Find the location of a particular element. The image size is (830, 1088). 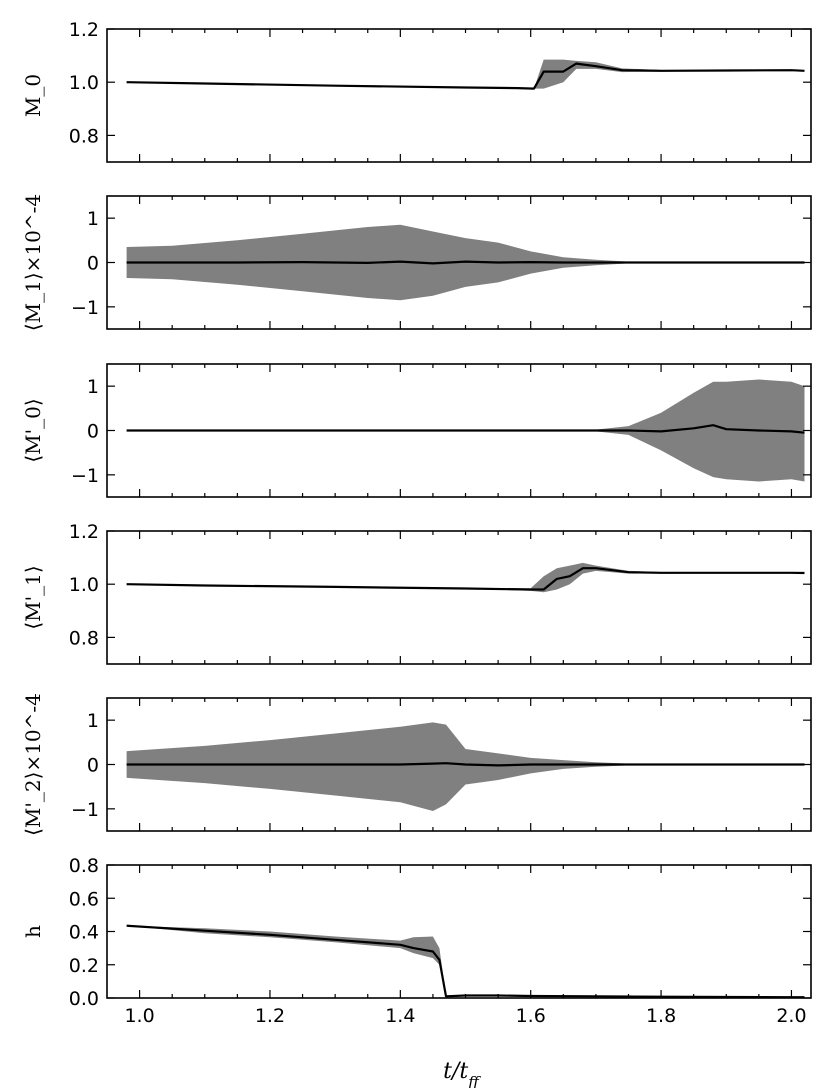

x-axis-label: t/tff is located at coordinates (462, 1073).